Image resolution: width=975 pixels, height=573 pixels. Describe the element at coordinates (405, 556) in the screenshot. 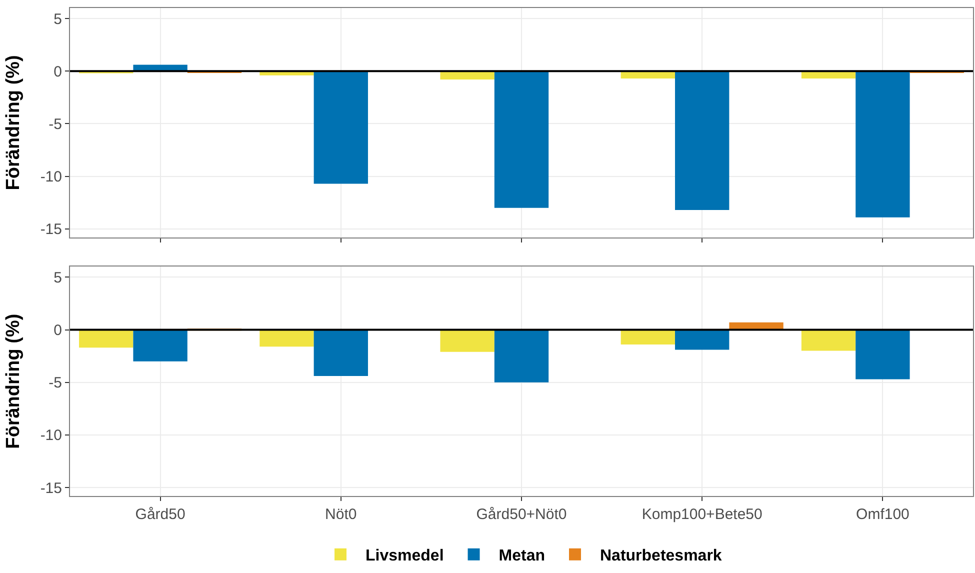

I see `legend-label: Livsmedel` at that location.